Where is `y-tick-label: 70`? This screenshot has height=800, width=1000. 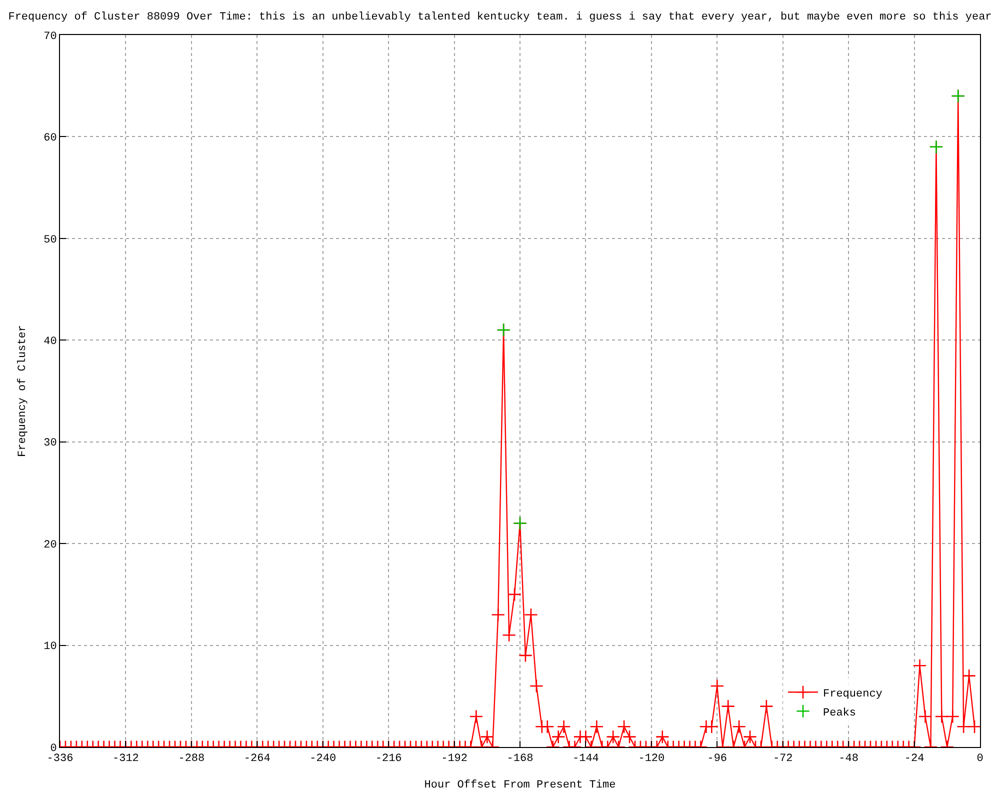 y-tick-label: 70 is located at coordinates (50, 36).